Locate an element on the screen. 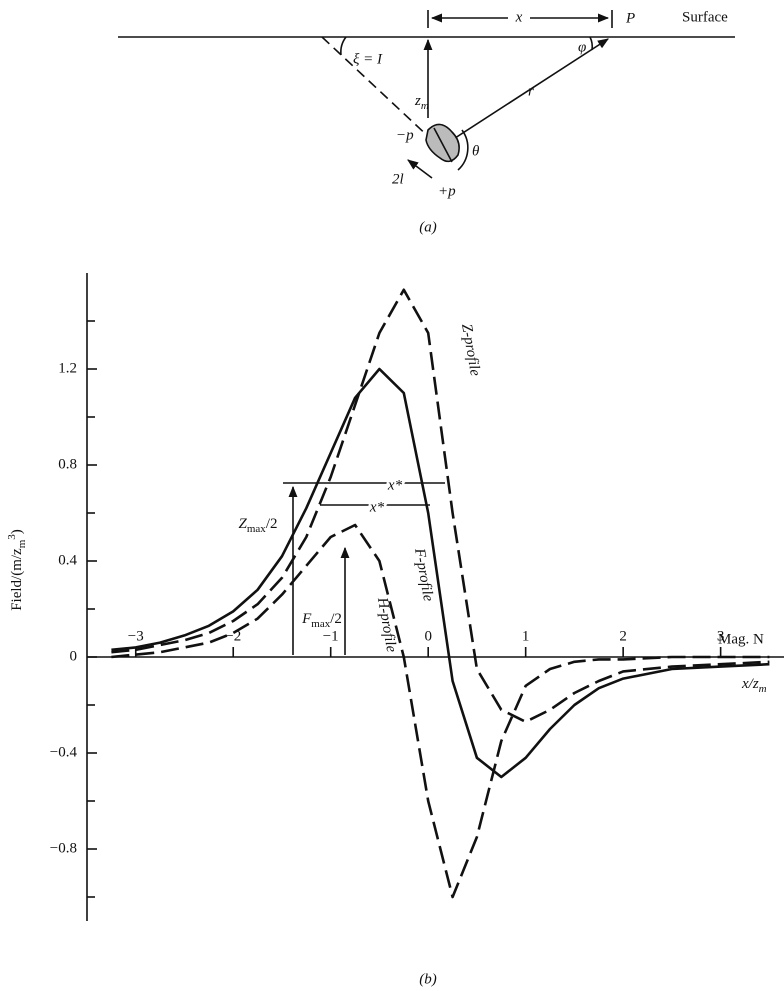  x-tick-label: −3 is located at coordinates (136, 636).